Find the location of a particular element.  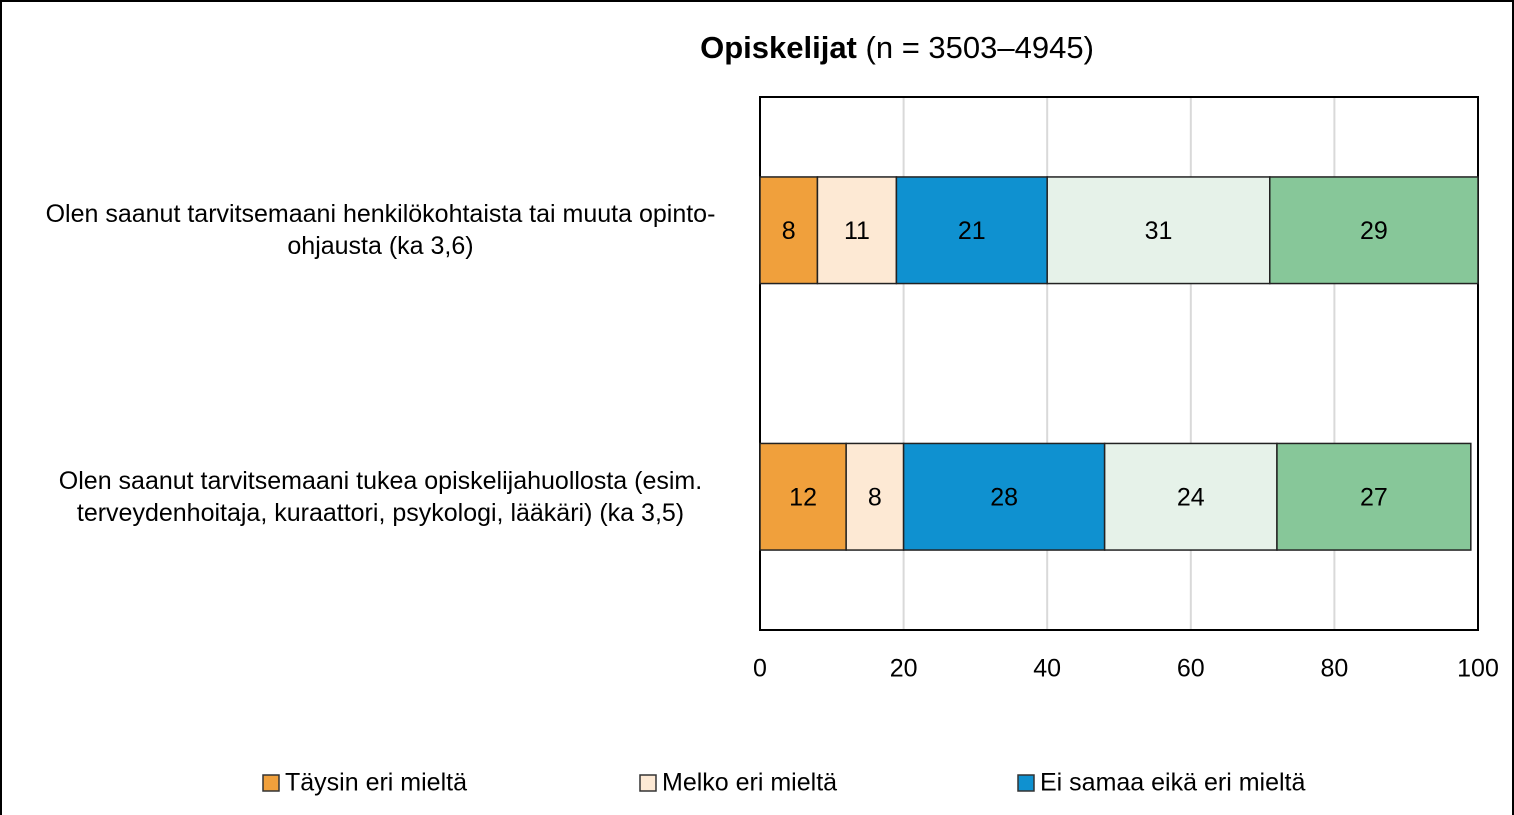

data-label: 11 is located at coordinates (857, 231).